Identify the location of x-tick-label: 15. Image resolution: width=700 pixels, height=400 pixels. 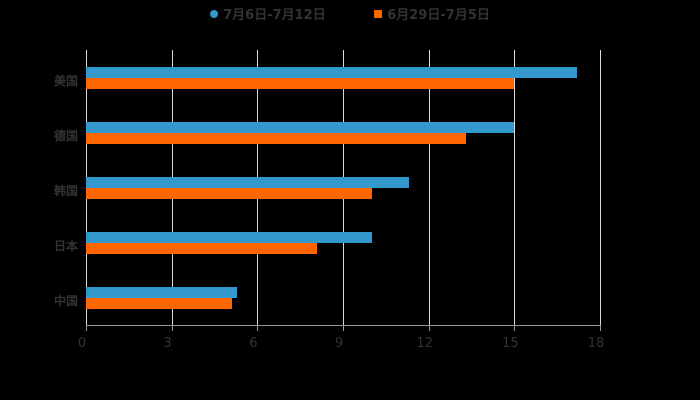
(510, 343).